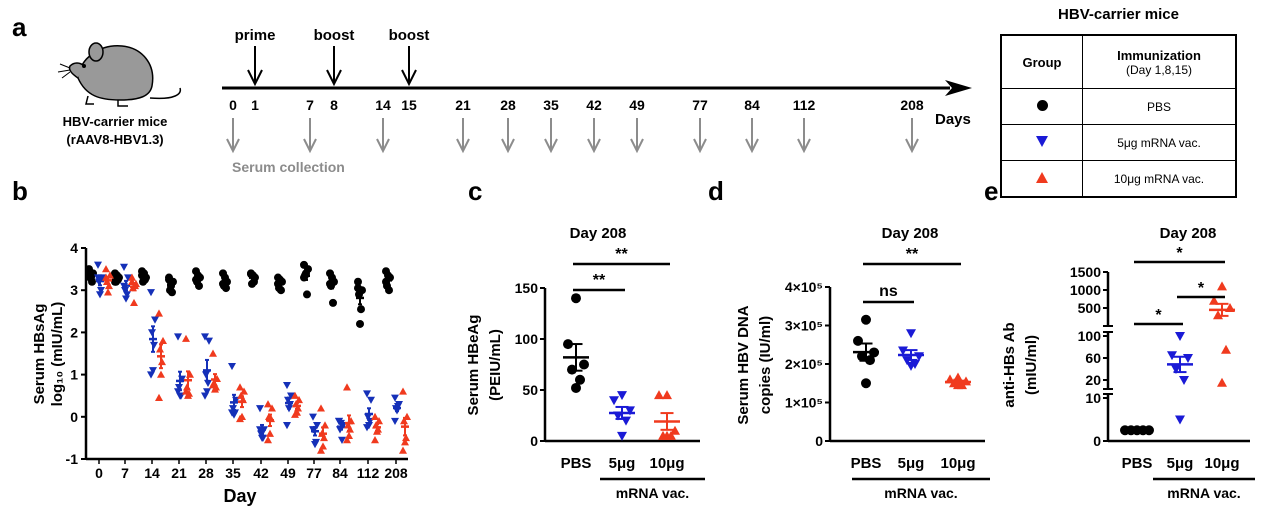  I want to click on y-tick-label: 10, so click(1093, 398).